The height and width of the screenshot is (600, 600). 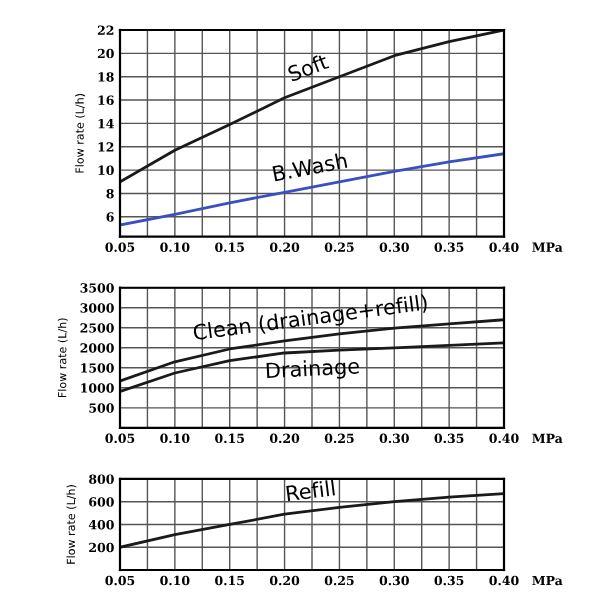 I want to click on series-label: Drainage, so click(x=313, y=370).